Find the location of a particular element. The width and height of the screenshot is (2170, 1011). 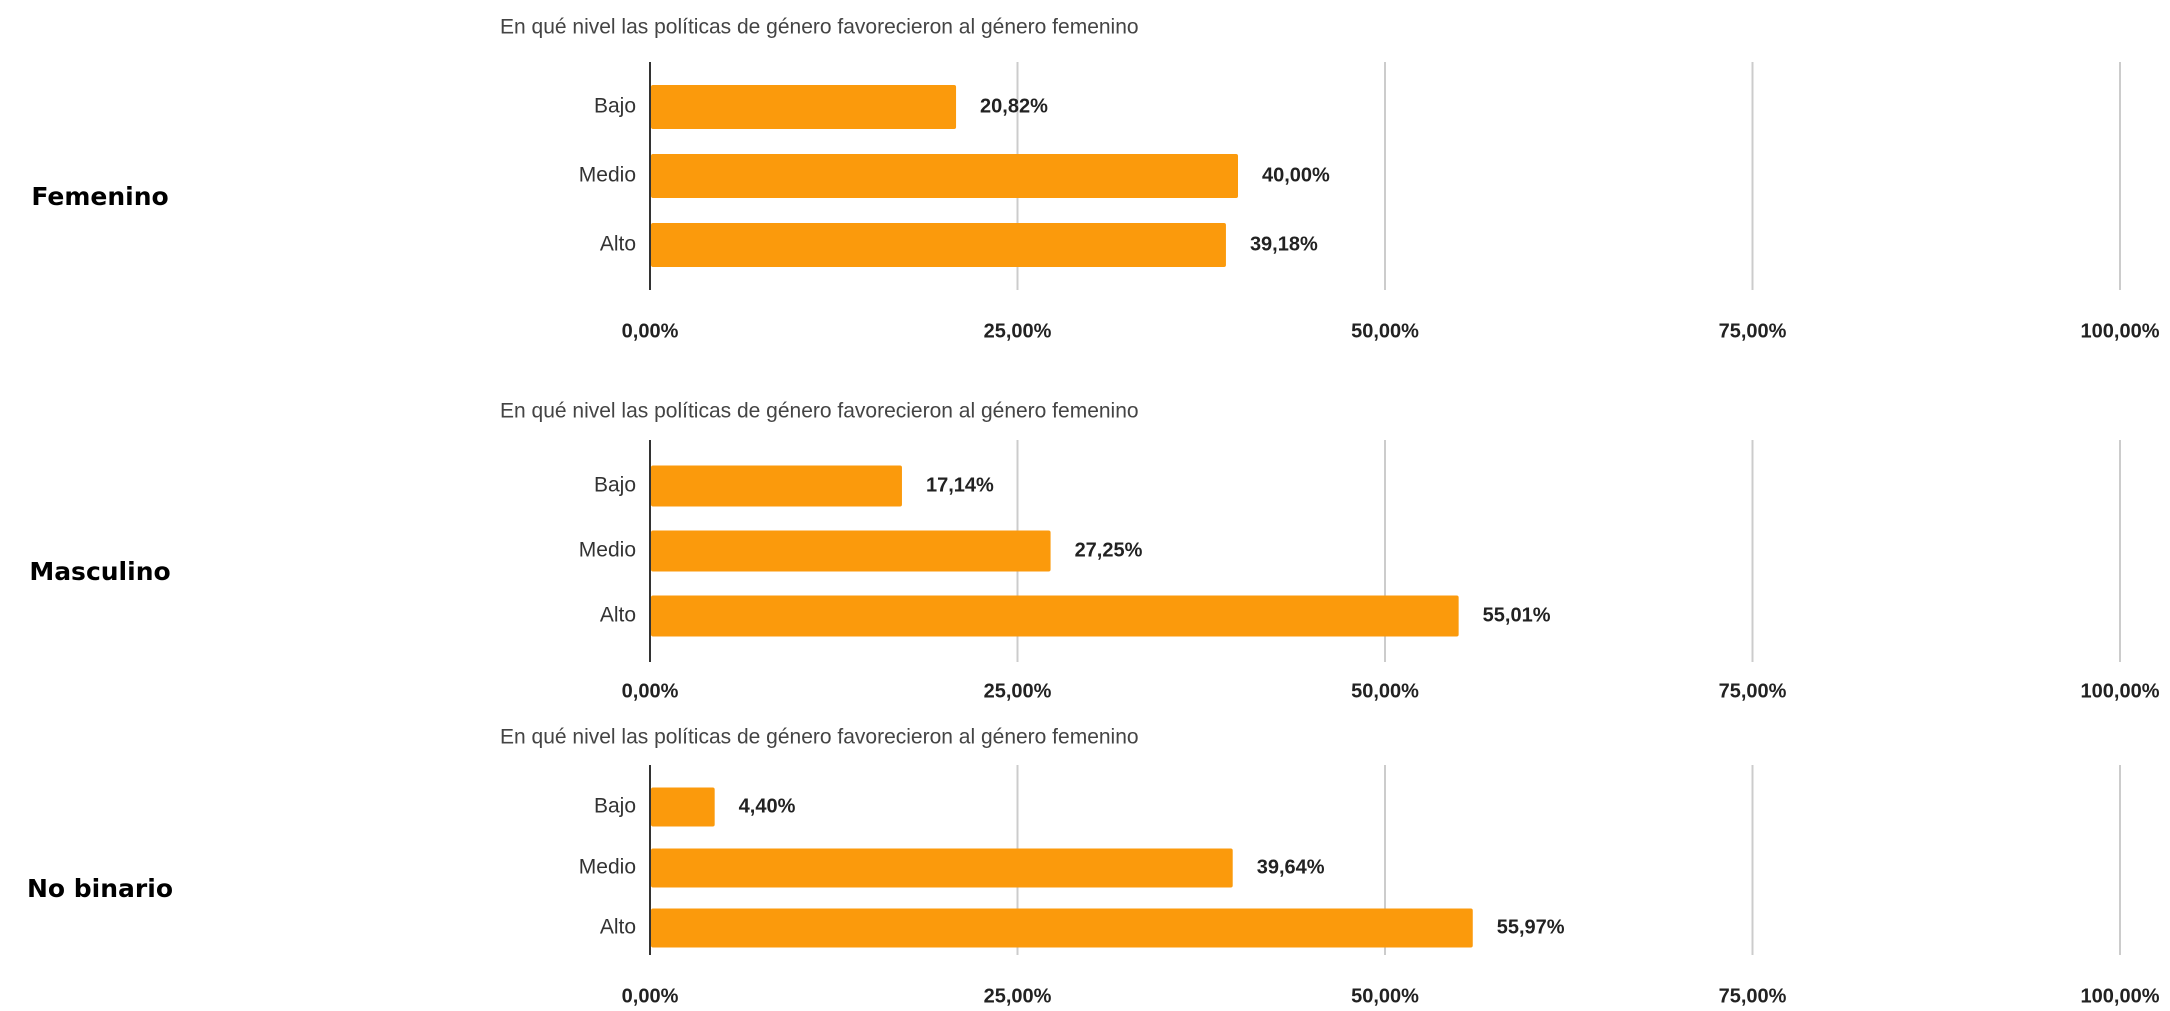

value-label: 4,40% is located at coordinates (767, 806).